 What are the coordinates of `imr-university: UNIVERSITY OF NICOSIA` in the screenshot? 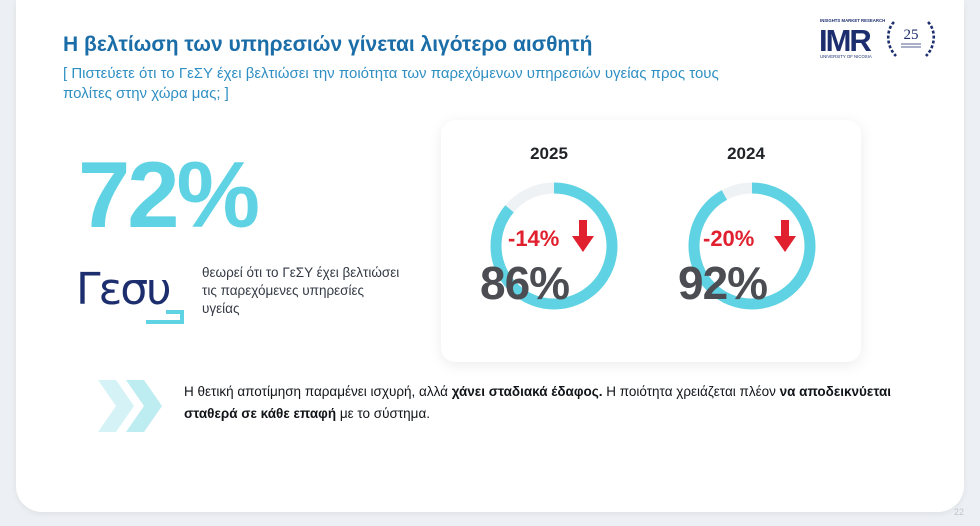 It's located at (846, 56).